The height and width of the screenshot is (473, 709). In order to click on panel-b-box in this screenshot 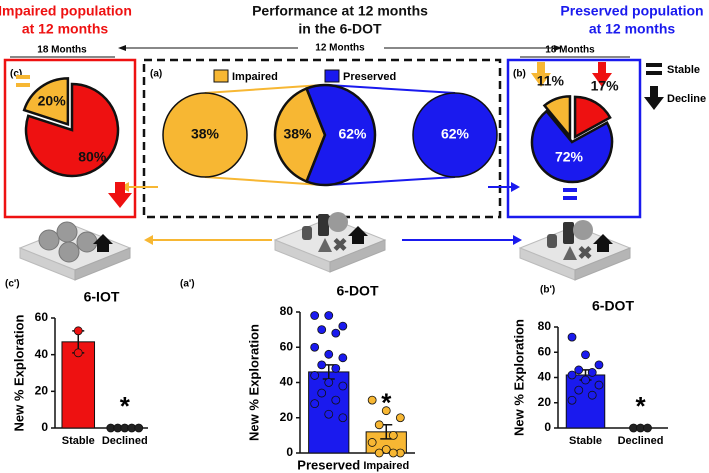, I will do `click(574, 138)`.